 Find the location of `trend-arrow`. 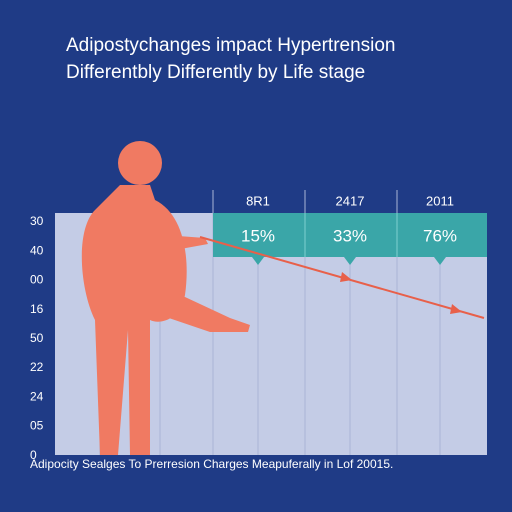

trend-arrow is located at coordinates (342, 277).